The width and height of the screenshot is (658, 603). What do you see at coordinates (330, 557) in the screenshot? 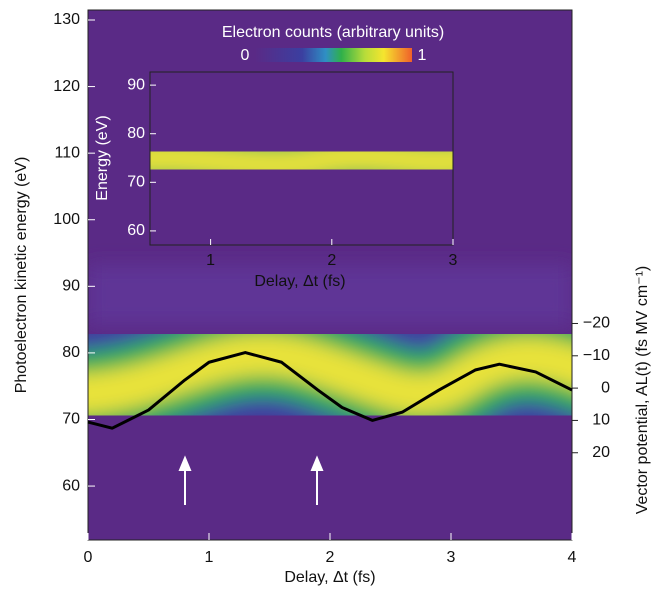
I see `x-tick-label: 2` at bounding box center [330, 557].